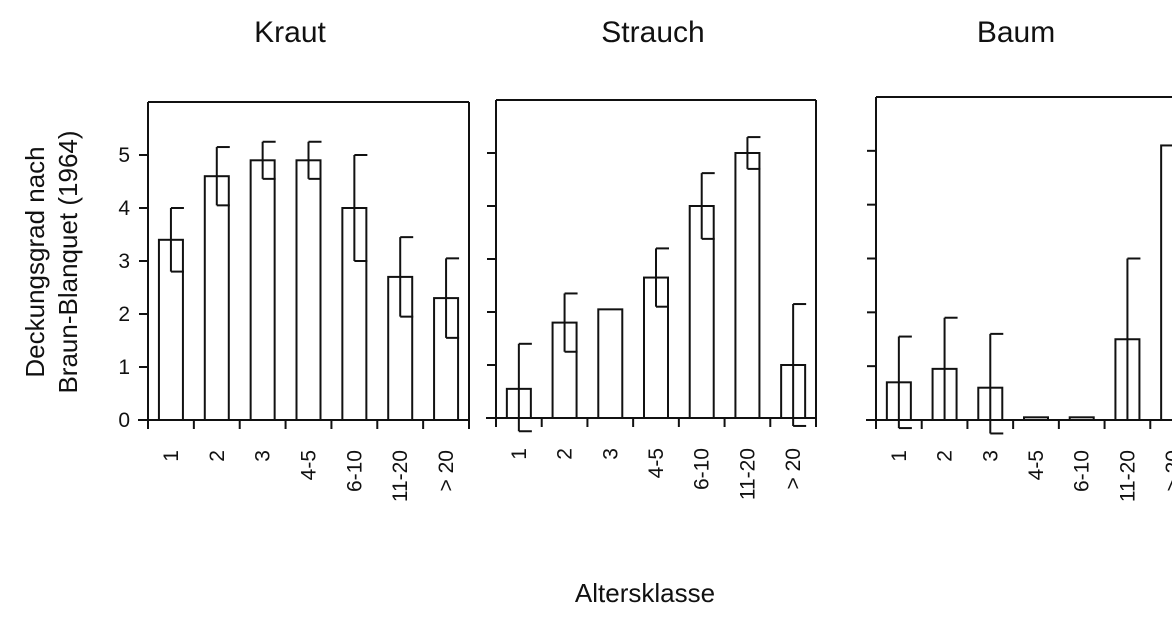  Describe the element at coordinates (124, 314) in the screenshot. I see `y-tick-label: 2` at that location.